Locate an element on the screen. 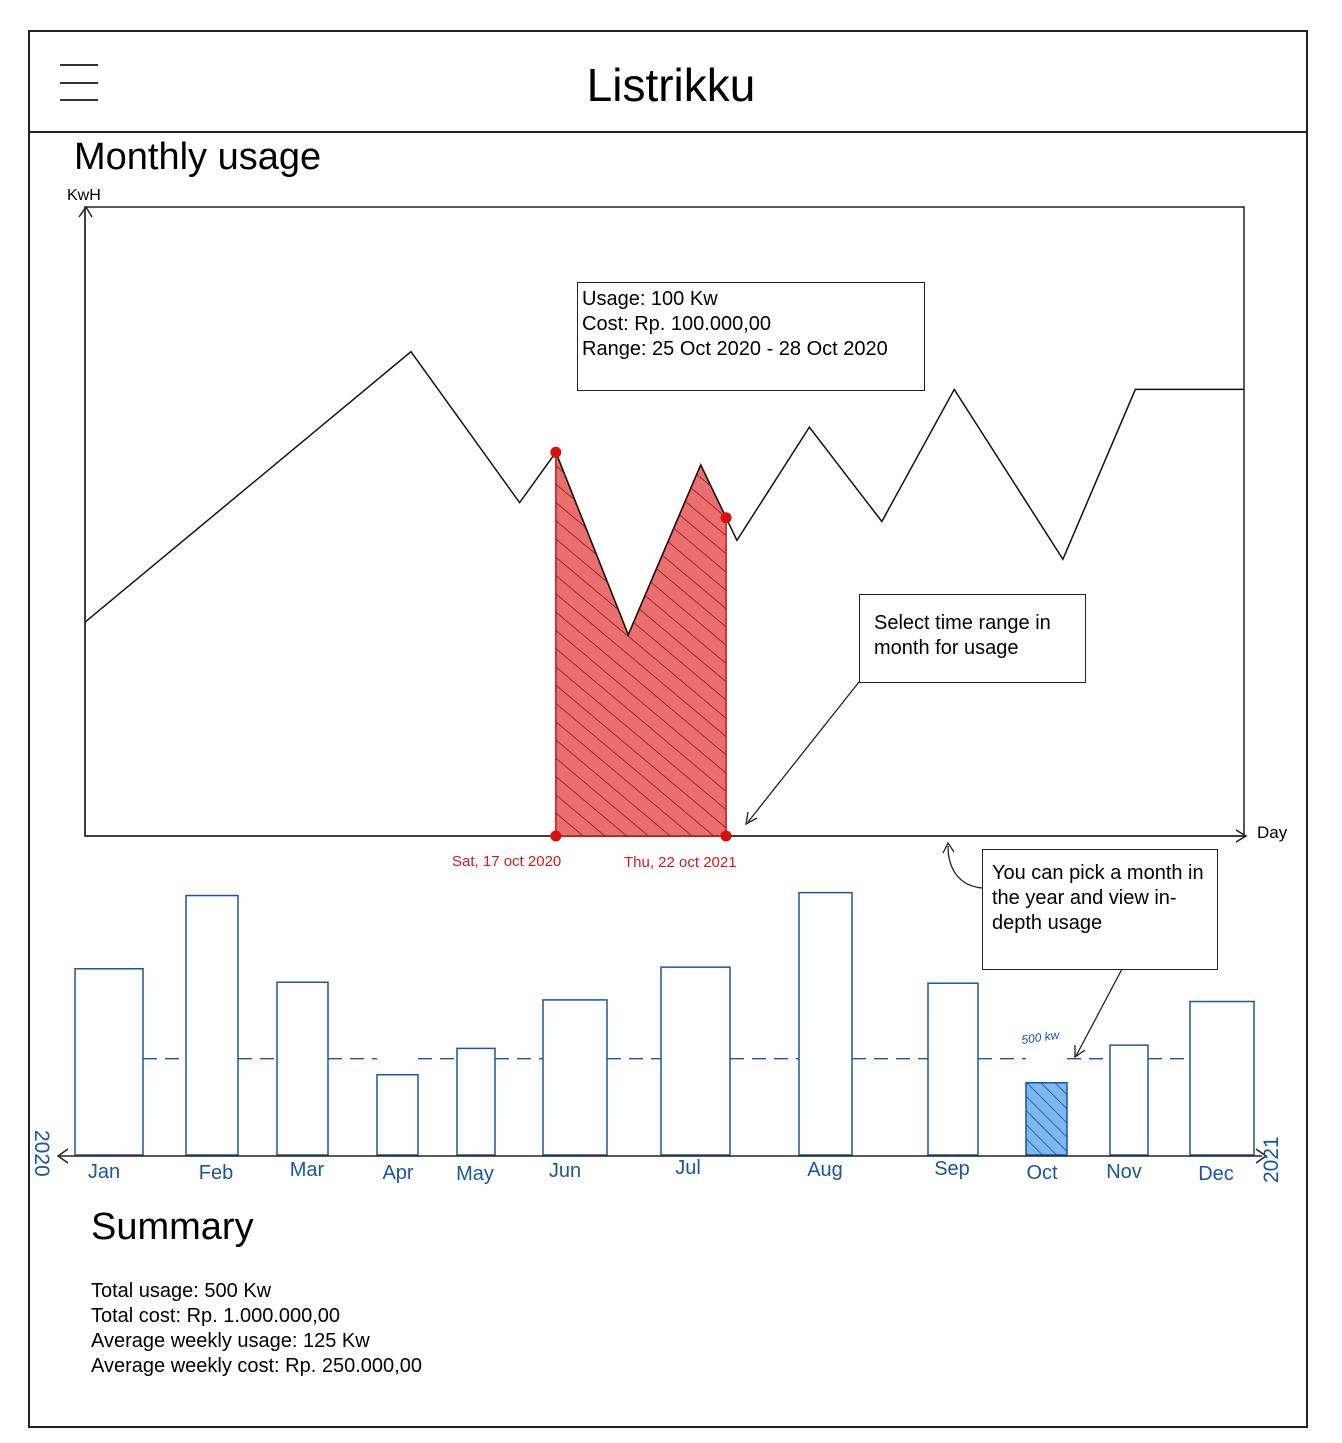  top-bar is located at coordinates (668, 81).